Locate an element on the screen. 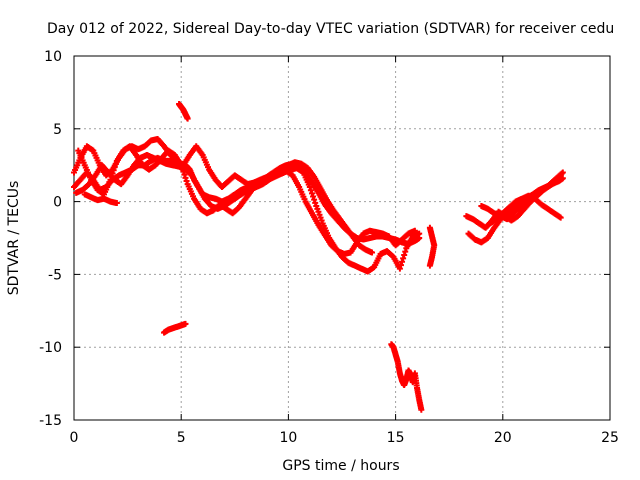 This screenshot has height=480, width=640. x-axis-label: GPS time / hours is located at coordinates (340, 466).